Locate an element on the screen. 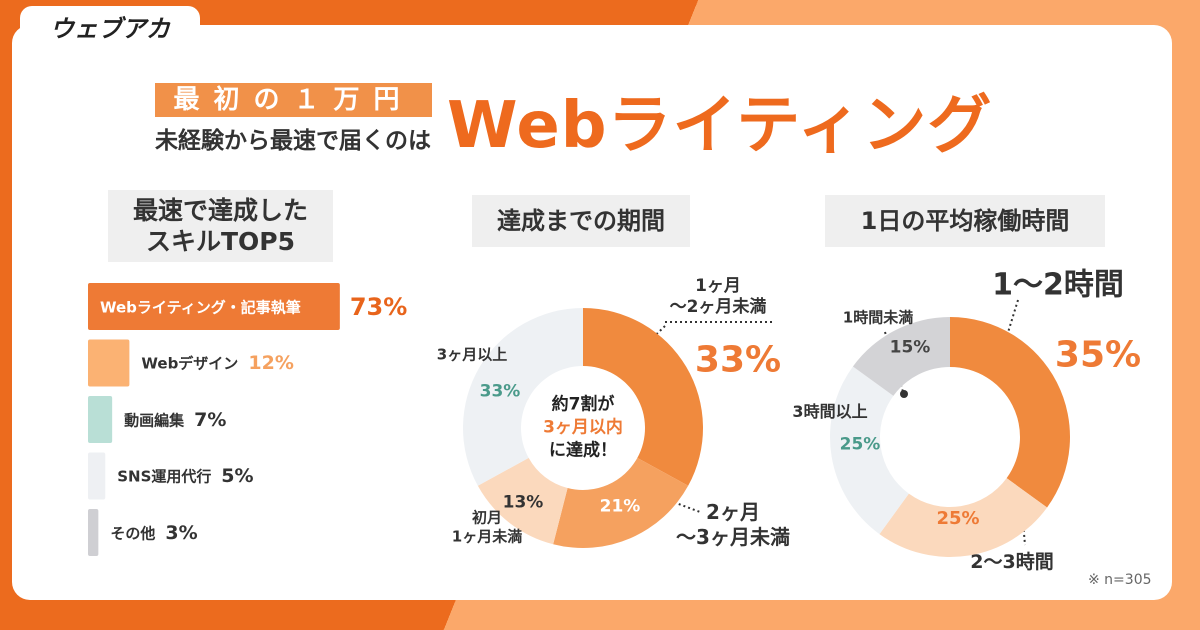  value-label: 13% is located at coordinates (523, 502).